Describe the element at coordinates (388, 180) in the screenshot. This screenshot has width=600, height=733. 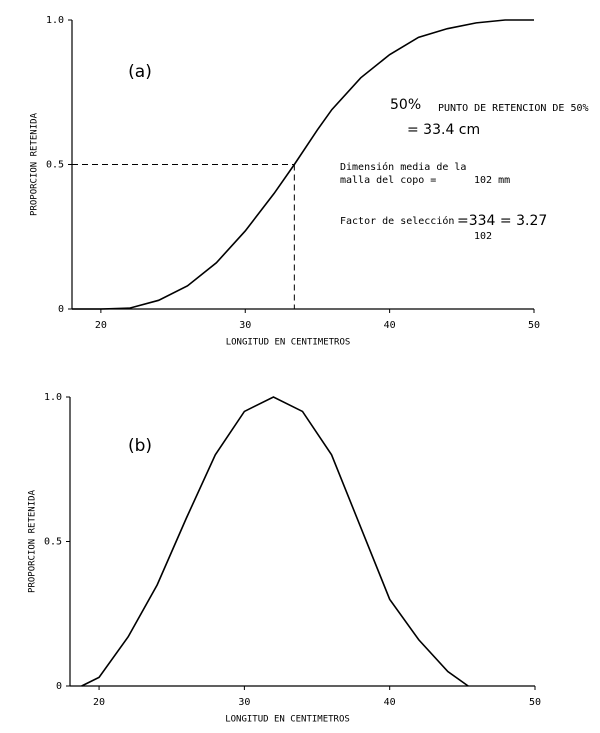
I see `annotation: malla del copo =` at that location.